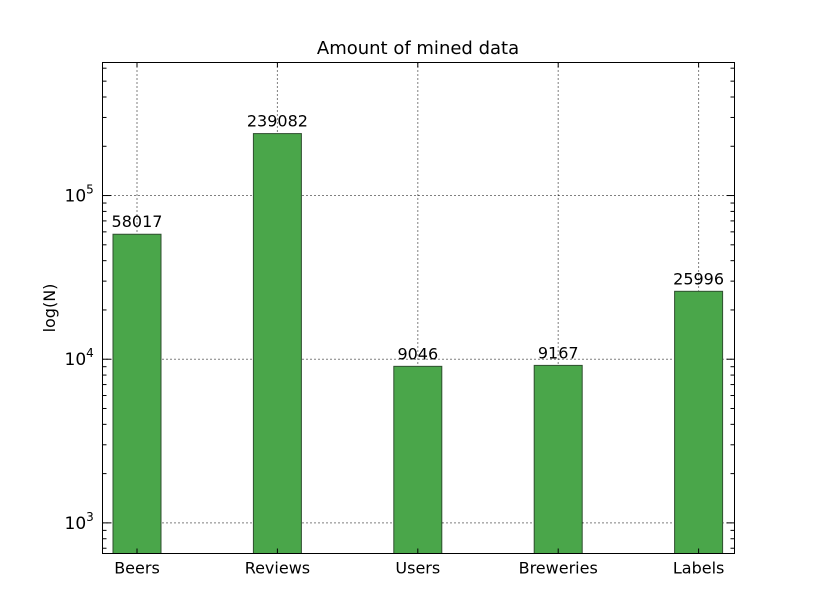  Describe the element at coordinates (418, 459) in the screenshot. I see `bar-users` at that location.